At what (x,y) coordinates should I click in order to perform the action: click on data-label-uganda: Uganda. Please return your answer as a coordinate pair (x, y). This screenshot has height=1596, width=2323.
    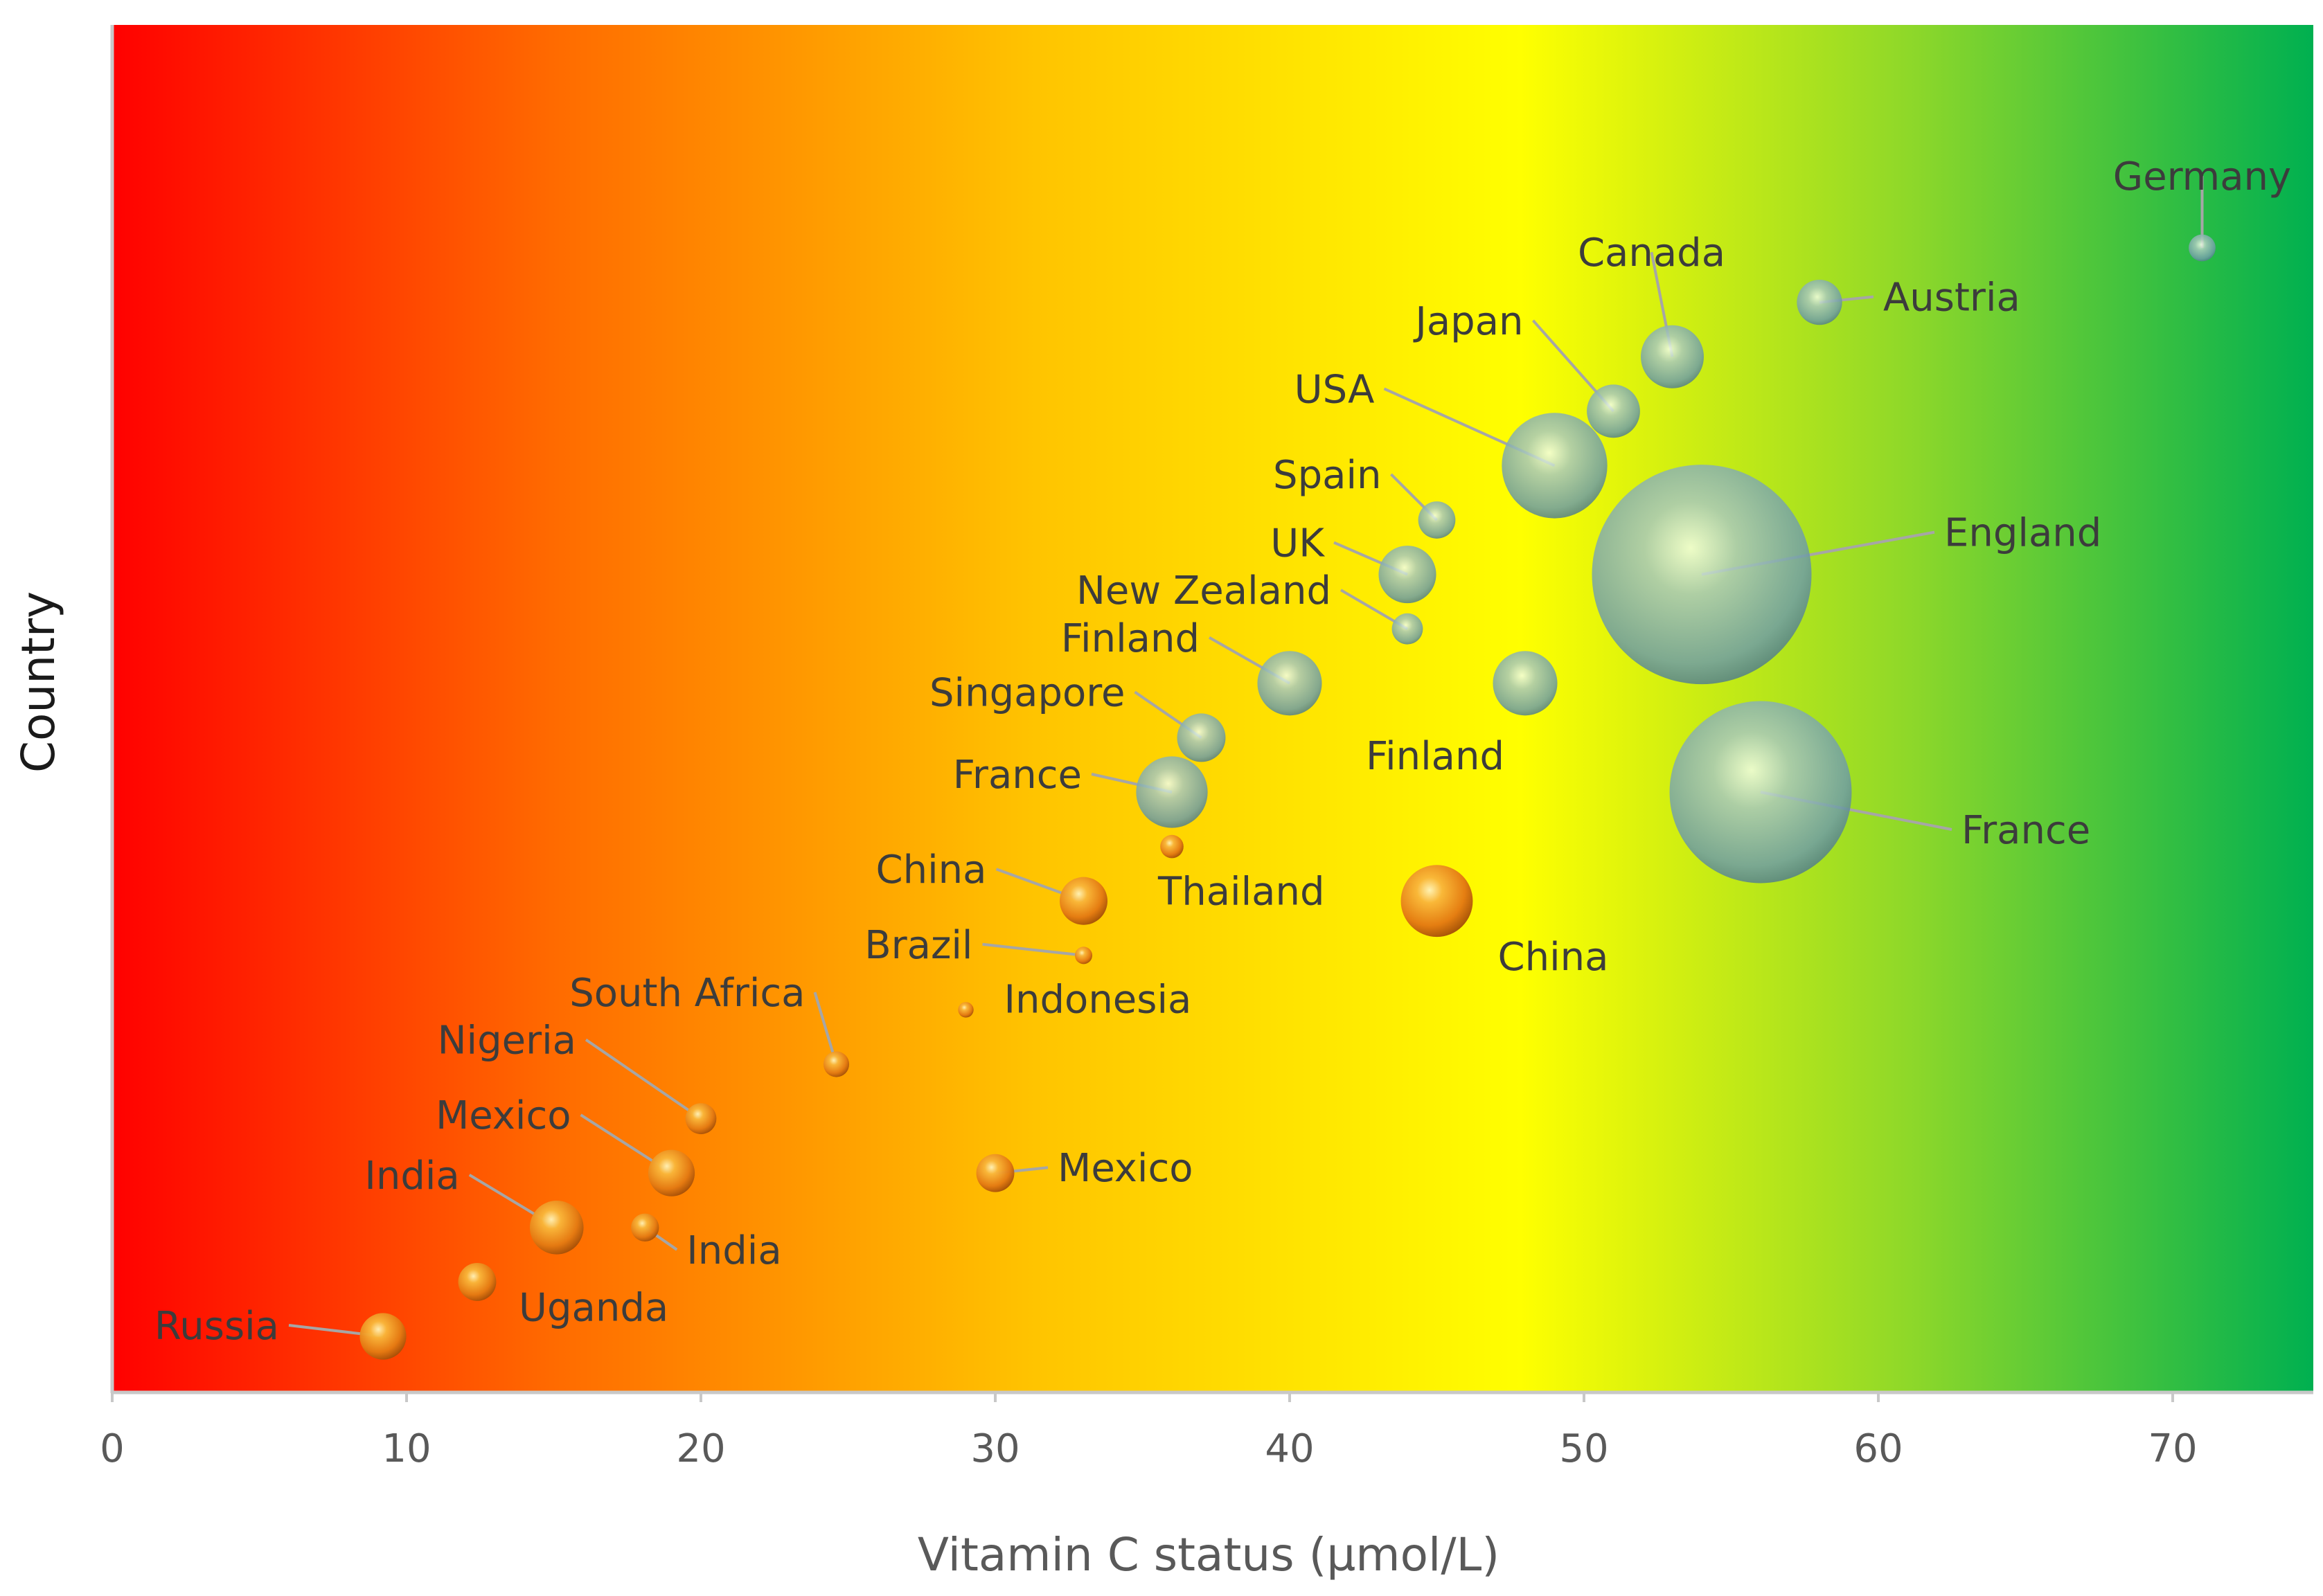
    Looking at the image, I should click on (593, 1307).